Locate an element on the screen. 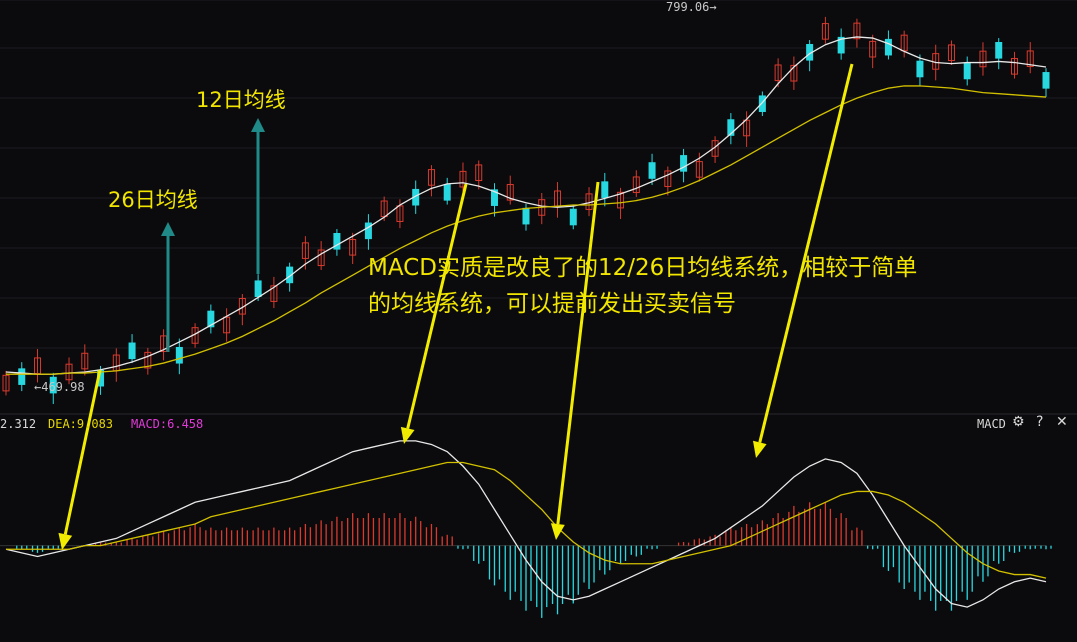 This screenshot has height=642, width=1077. sell-signal-arrow-1-head is located at coordinates (407, 435).